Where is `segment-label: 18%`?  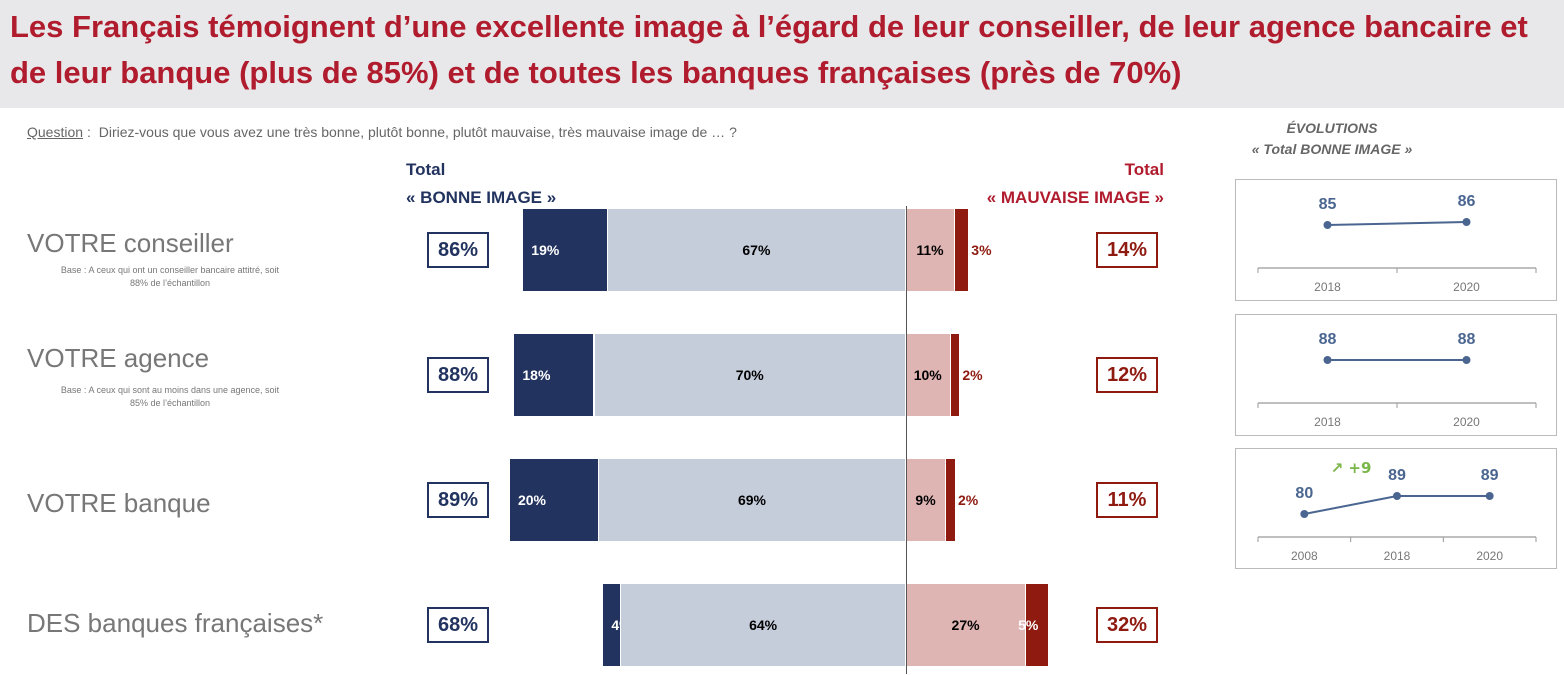
segment-label: 18% is located at coordinates (536, 375).